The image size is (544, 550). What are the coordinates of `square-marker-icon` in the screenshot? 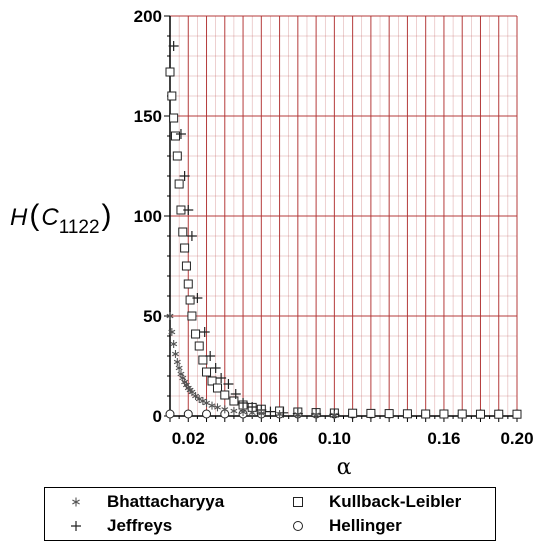 It's located at (298, 502).